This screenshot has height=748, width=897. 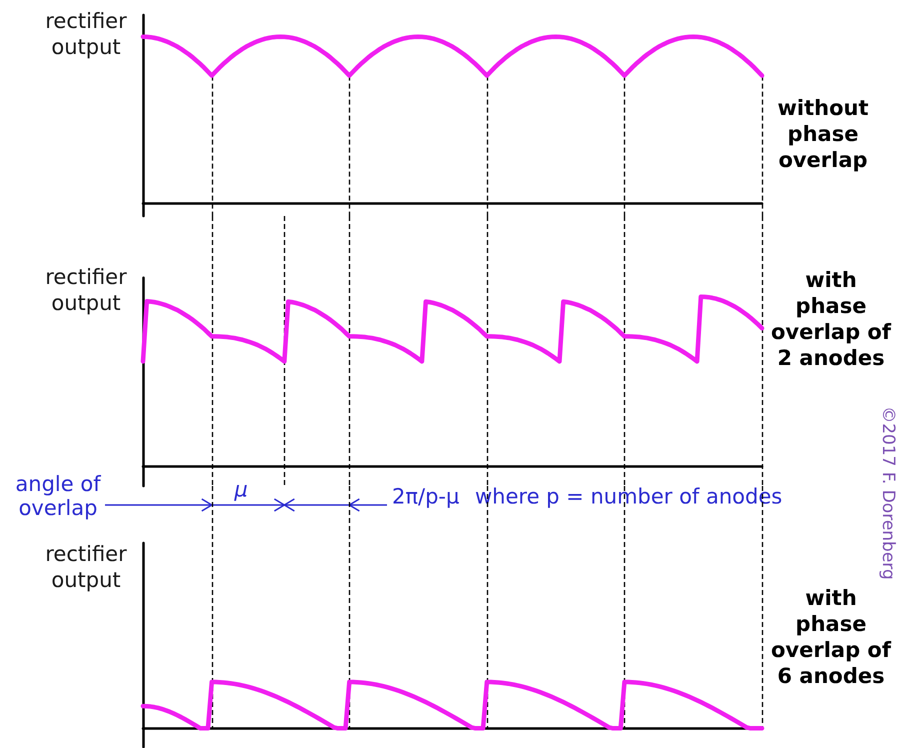 I want to click on text: with phase overlap of 2 anodes, so click(x=831, y=319).